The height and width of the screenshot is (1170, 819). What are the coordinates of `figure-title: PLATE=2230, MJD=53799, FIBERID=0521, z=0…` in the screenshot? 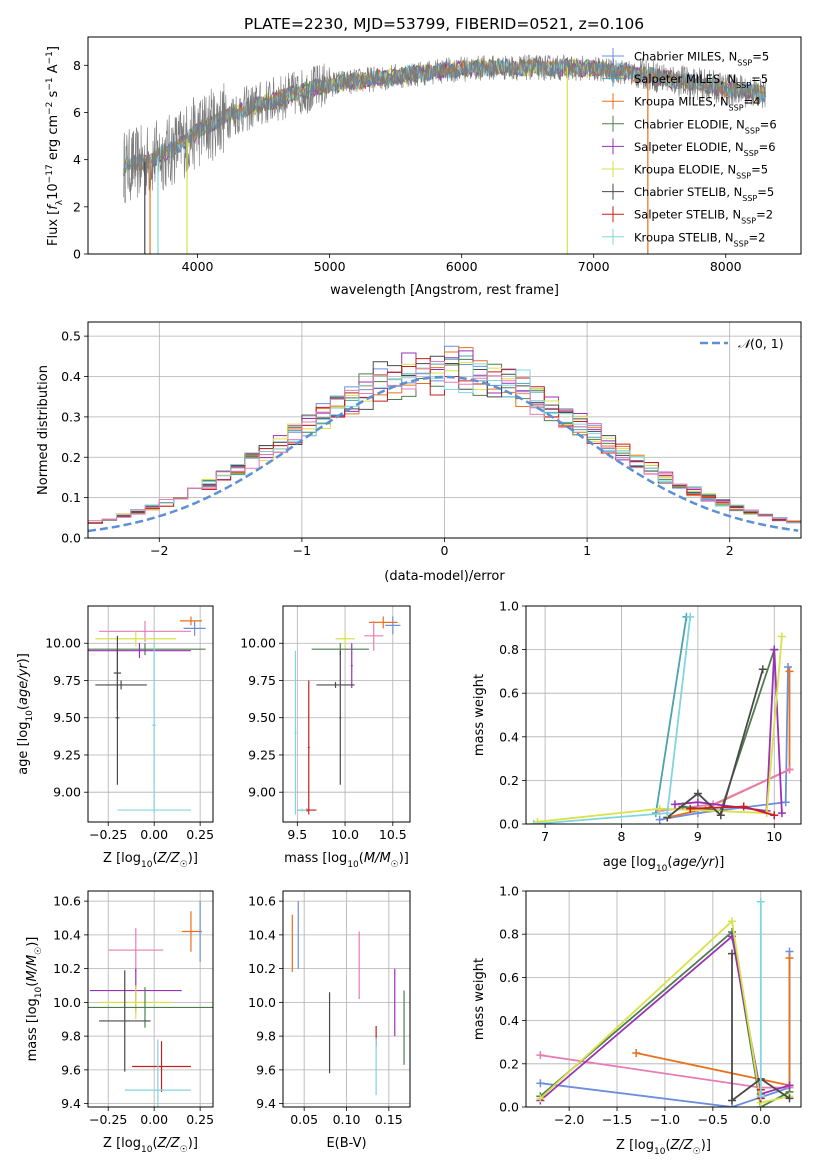 It's located at (444, 24).